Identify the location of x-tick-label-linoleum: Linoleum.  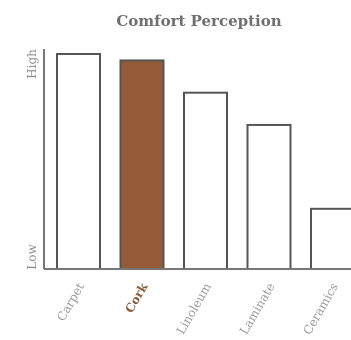
(194, 308).